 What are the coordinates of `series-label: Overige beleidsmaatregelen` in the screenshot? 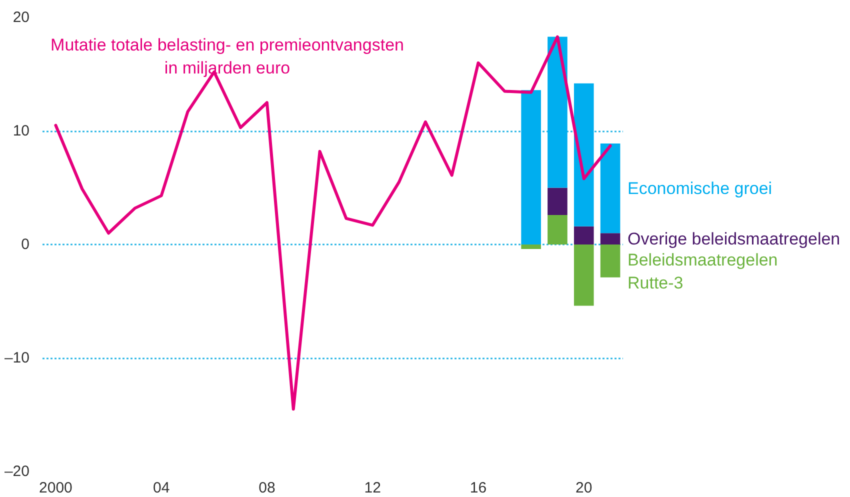 It's located at (734, 238).